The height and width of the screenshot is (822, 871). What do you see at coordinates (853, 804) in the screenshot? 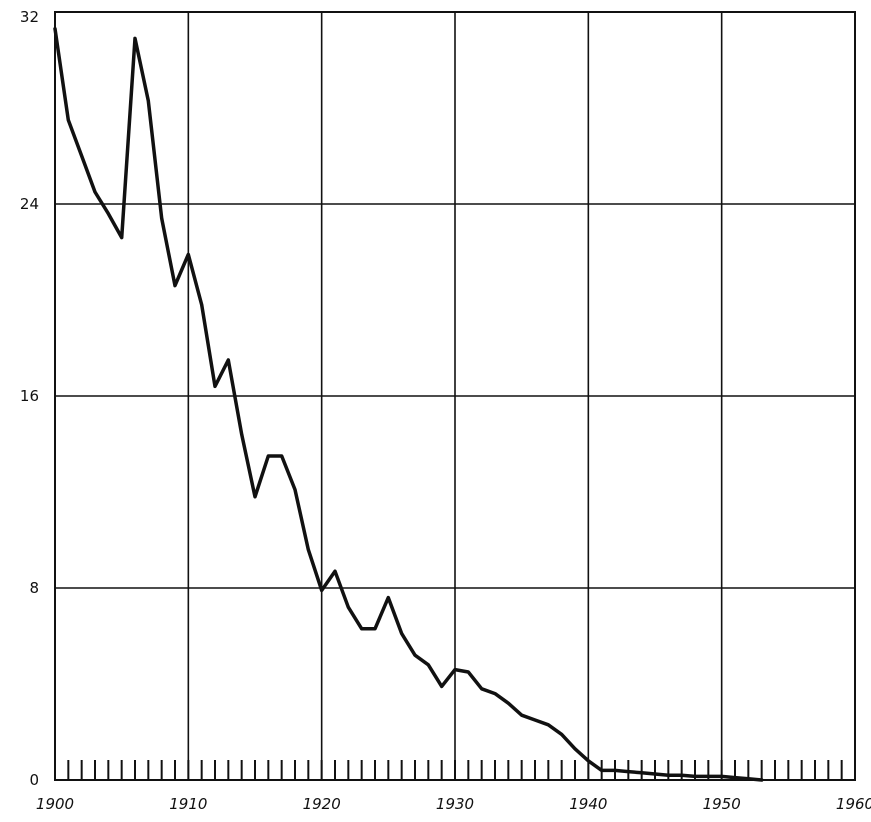
I see `x-tick-label: 1960` at bounding box center [853, 804].